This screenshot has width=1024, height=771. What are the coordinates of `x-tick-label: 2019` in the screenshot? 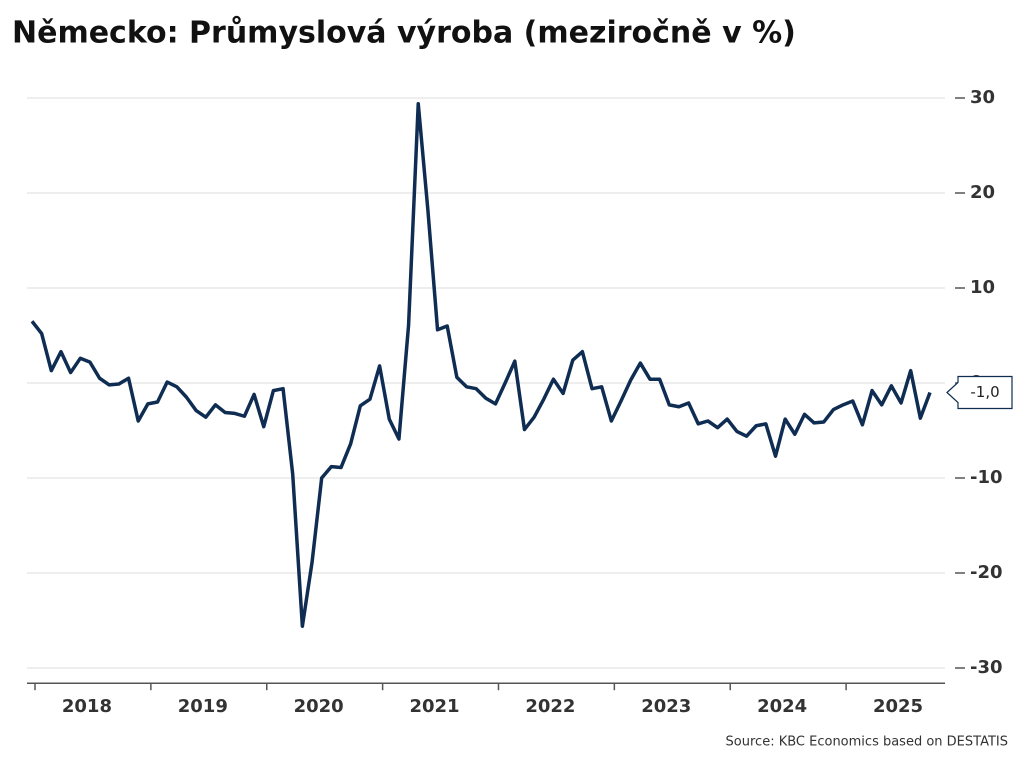 It's located at (203, 706).